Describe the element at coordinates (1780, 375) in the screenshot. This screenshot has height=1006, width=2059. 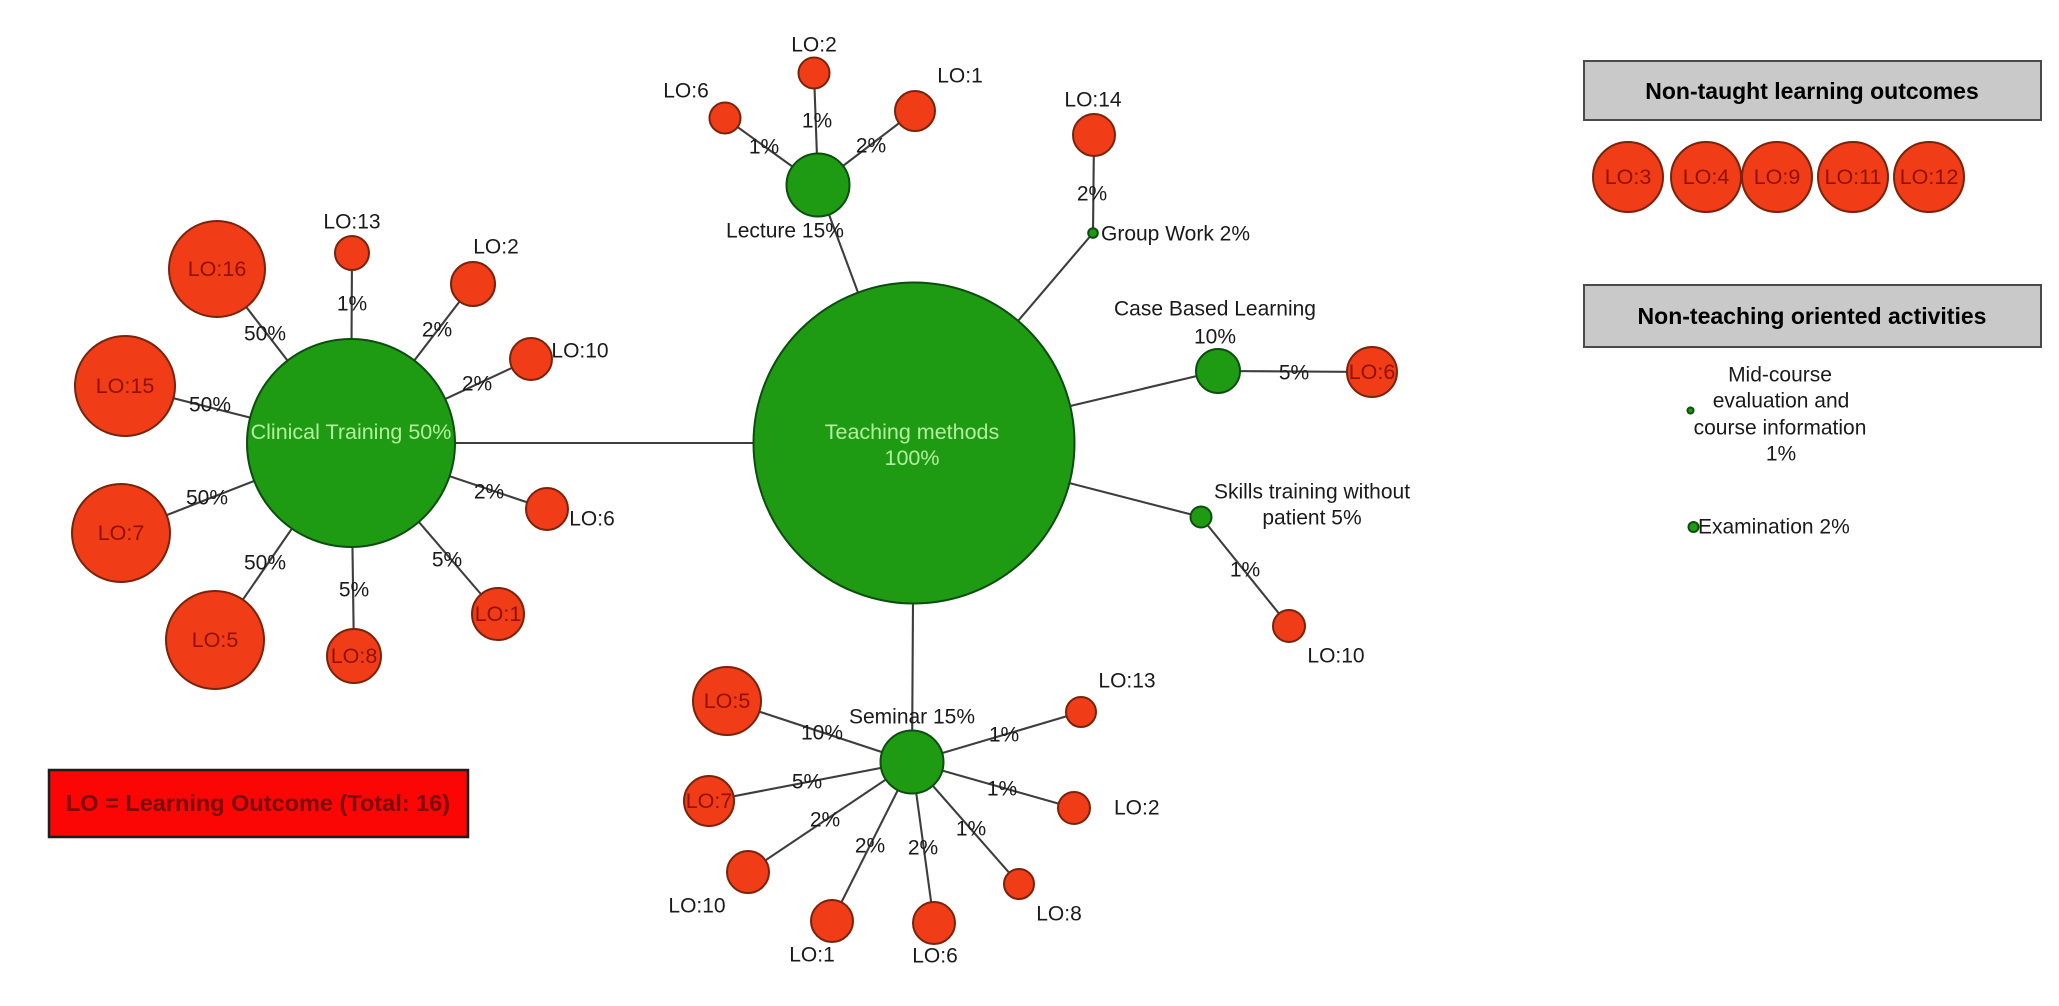
I see `svg-text: Mid-course` at that location.